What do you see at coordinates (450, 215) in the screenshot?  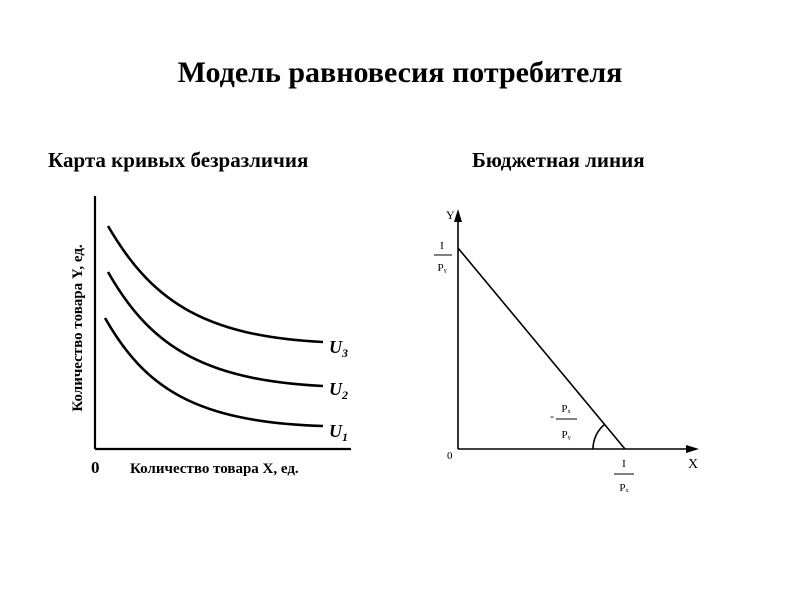 I see `y-axis-label: Y` at bounding box center [450, 215].